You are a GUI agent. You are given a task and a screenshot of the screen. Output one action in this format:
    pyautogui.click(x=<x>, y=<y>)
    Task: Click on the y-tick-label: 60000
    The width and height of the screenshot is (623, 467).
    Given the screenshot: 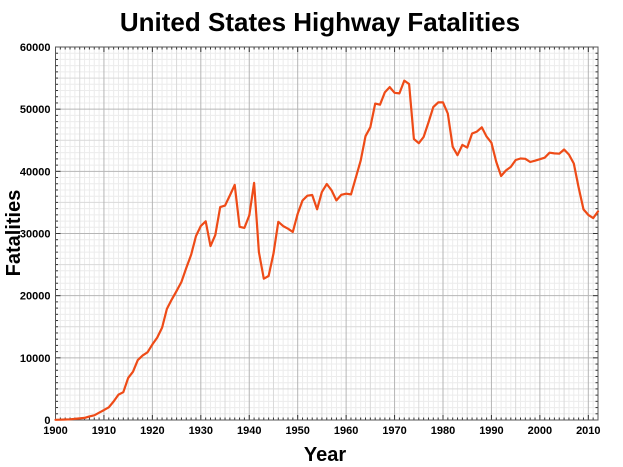 What is the action you would take?
    pyautogui.click(x=35, y=48)
    